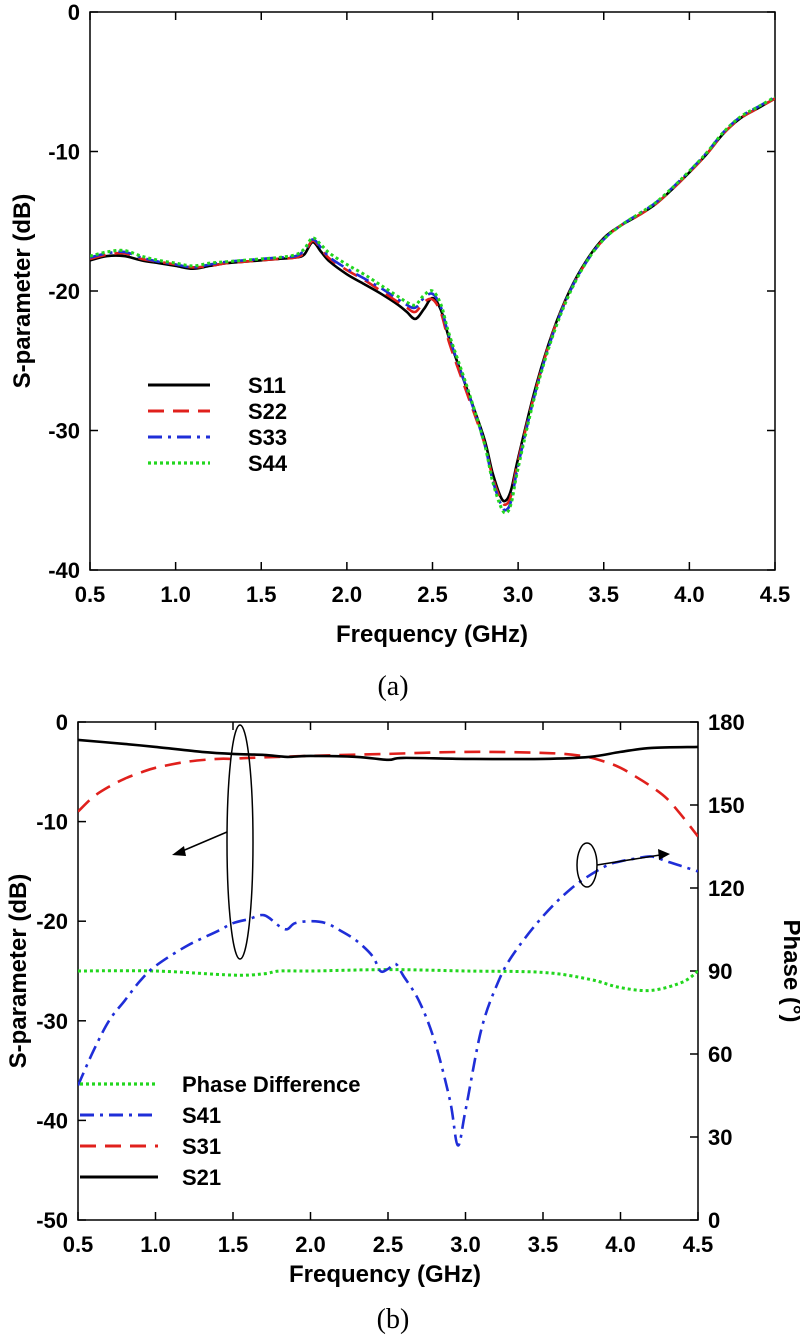 The height and width of the screenshot is (1340, 800). I want to click on x-axis-title-b: Frequency (GHz), so click(385, 1274).